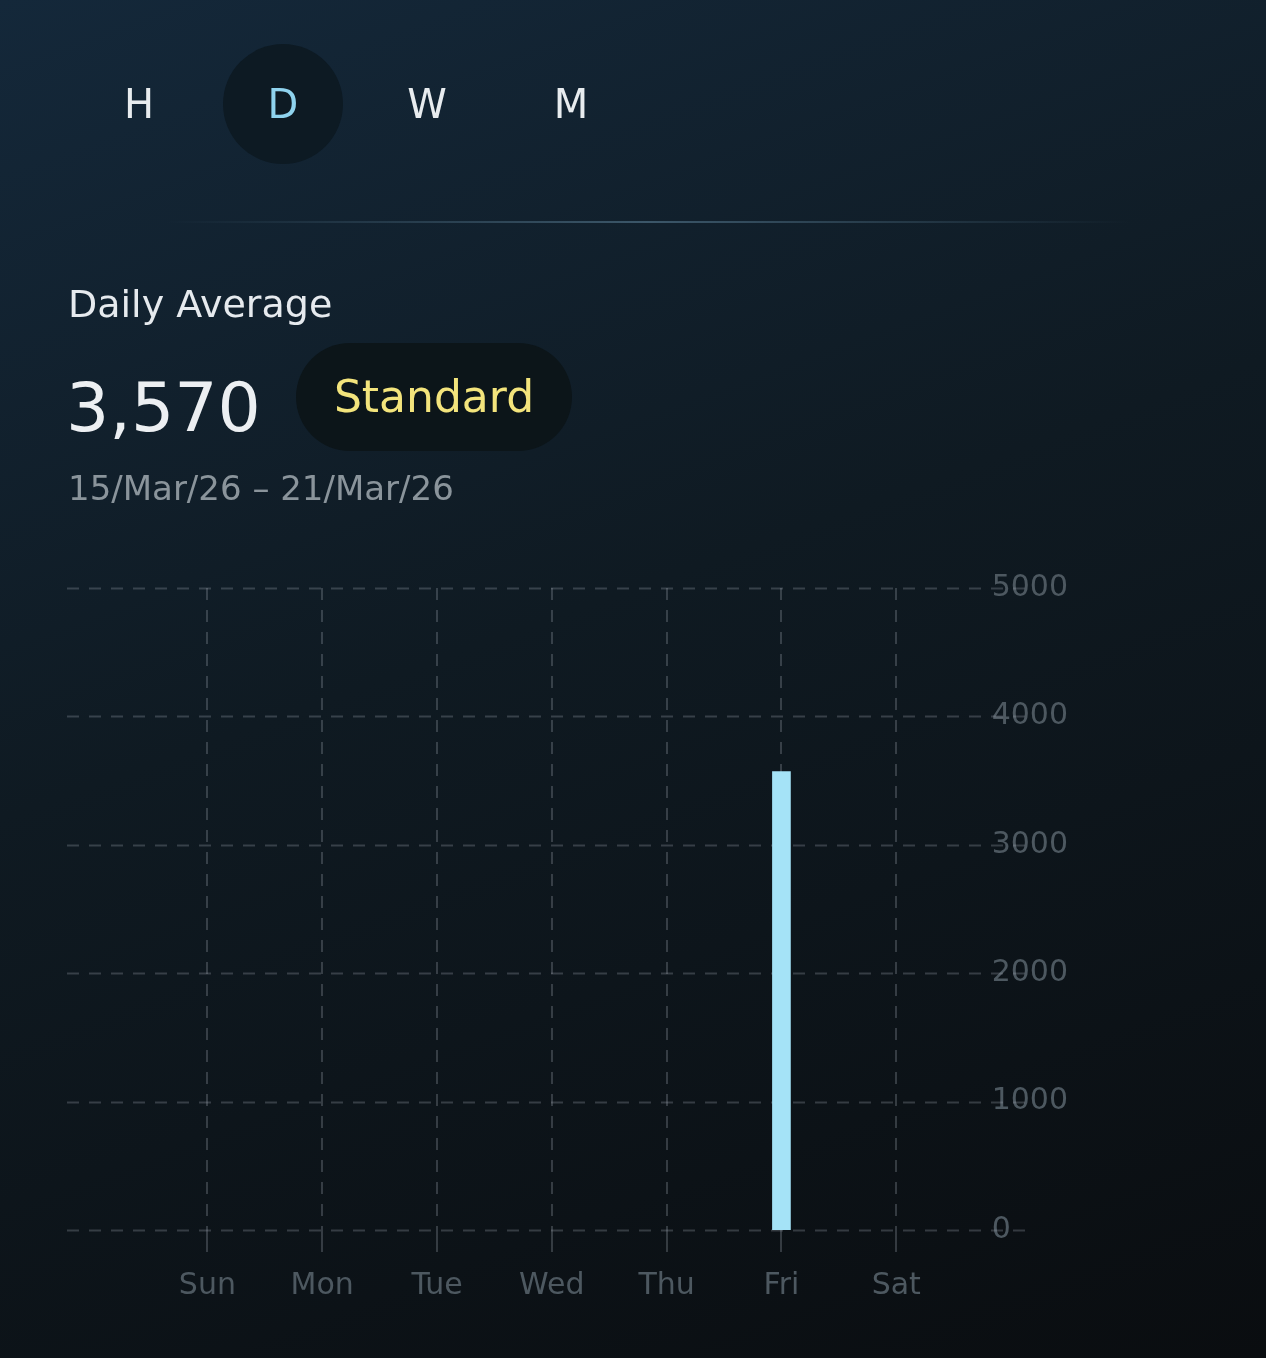  What do you see at coordinates (552, 1283) in the screenshot?
I see `x-tick-label: Wed` at bounding box center [552, 1283].